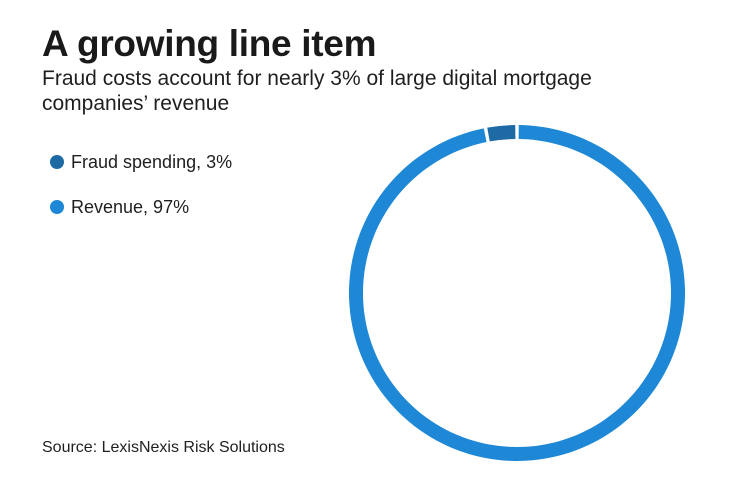 The image size is (740, 482). What do you see at coordinates (501, 133) in the screenshot?
I see `donut-slice-fraud-spending` at bounding box center [501, 133].